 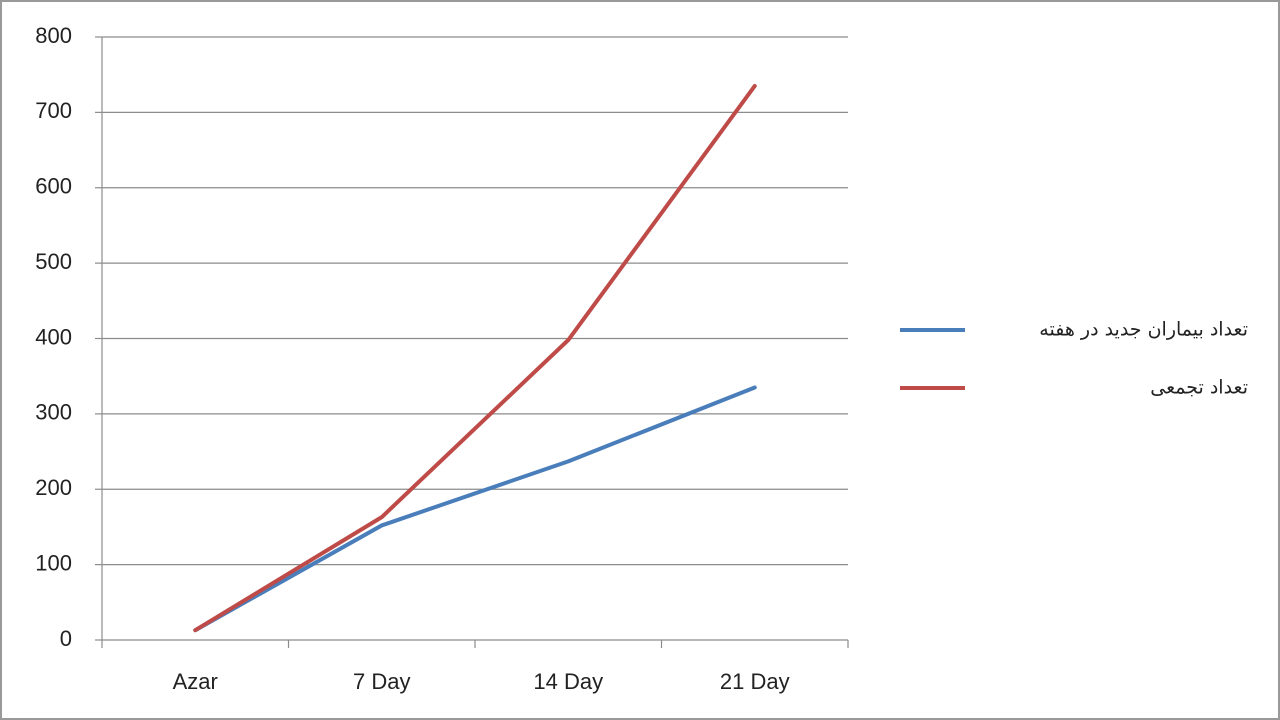 I want to click on x-tick-label: Azar, so click(x=195, y=681).